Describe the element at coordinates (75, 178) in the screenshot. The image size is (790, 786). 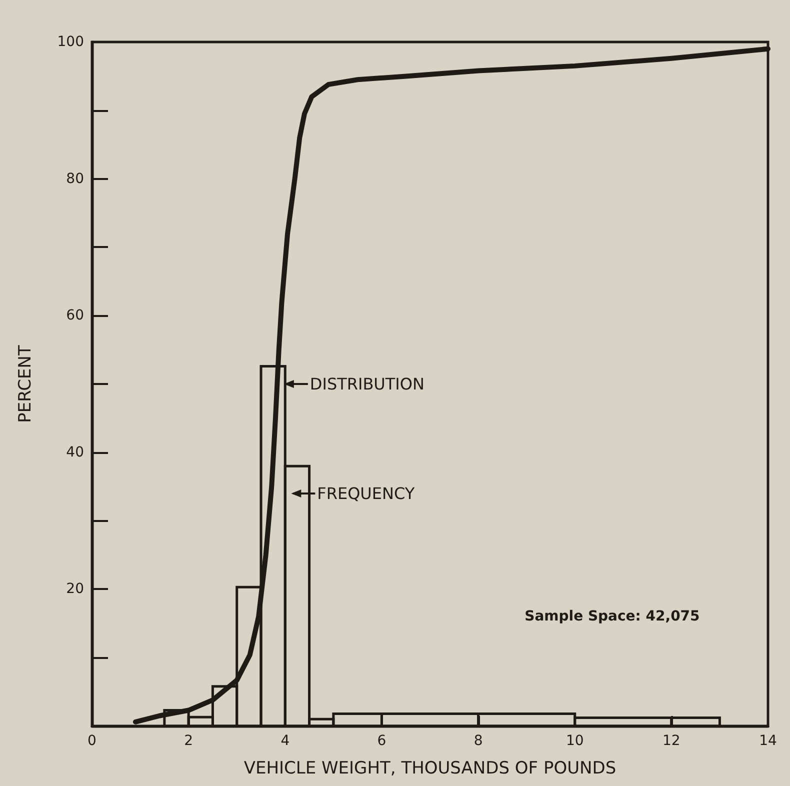
I see `y-tick-label: 80` at that location.